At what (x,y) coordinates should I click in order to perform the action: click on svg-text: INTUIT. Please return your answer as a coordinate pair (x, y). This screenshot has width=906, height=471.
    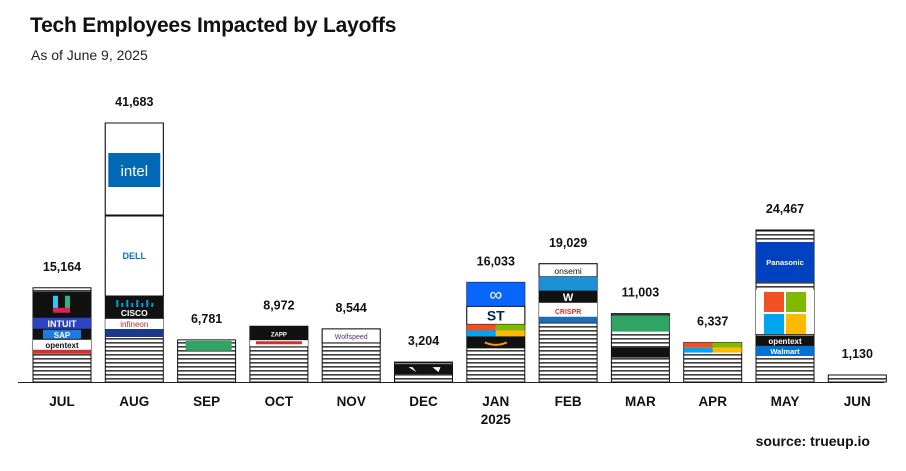
    Looking at the image, I should click on (62, 324).